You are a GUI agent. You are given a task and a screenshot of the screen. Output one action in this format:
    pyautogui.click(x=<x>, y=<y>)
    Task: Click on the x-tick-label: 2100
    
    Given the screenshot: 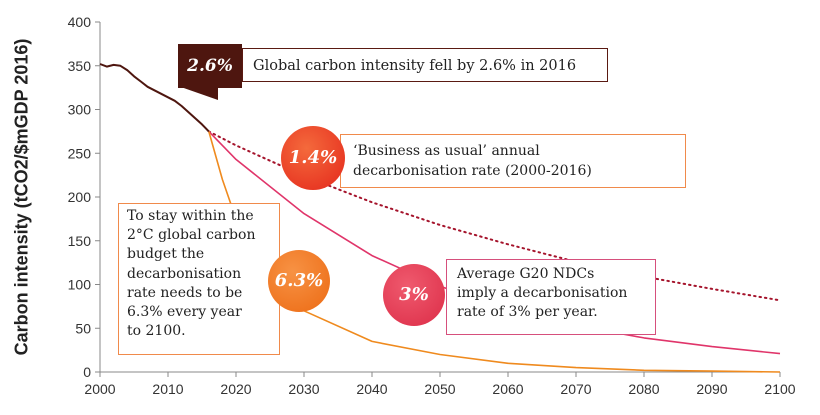 What is the action you would take?
    pyautogui.click(x=779, y=389)
    